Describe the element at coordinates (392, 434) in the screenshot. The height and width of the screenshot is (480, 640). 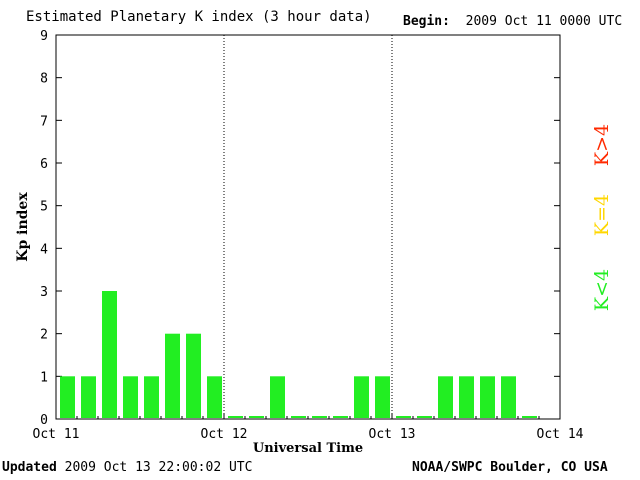
I see `x-tick-label: Oct 13` at that location.